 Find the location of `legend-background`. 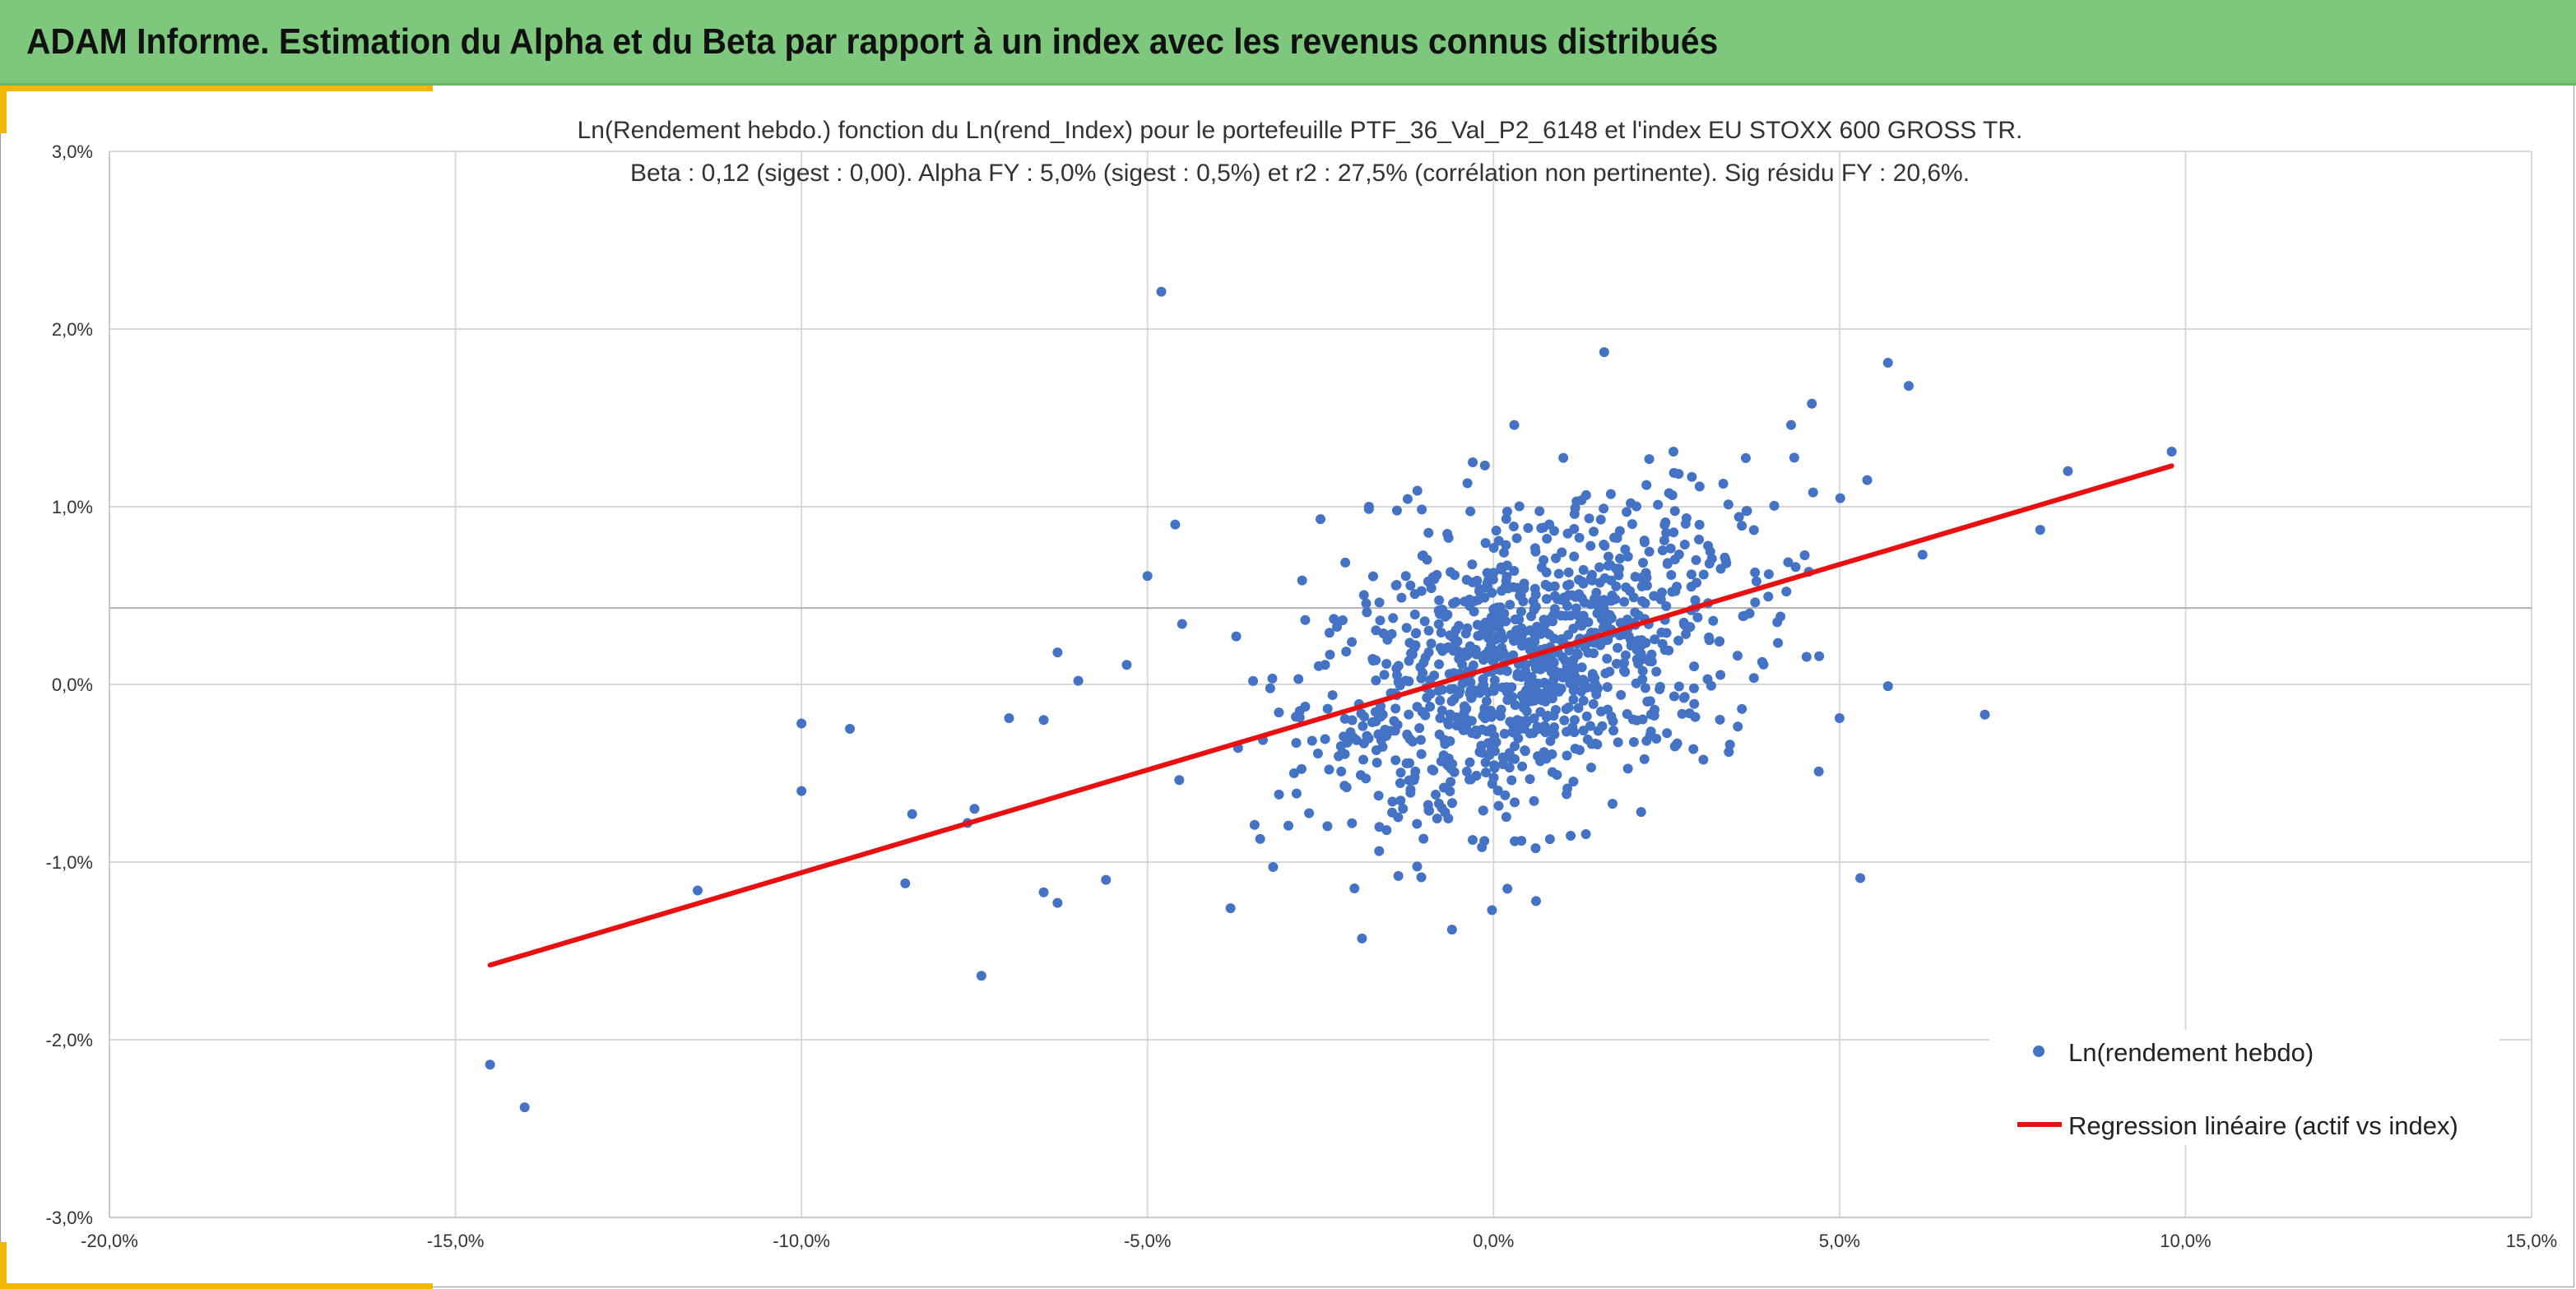

legend-background is located at coordinates (2244, 1087).